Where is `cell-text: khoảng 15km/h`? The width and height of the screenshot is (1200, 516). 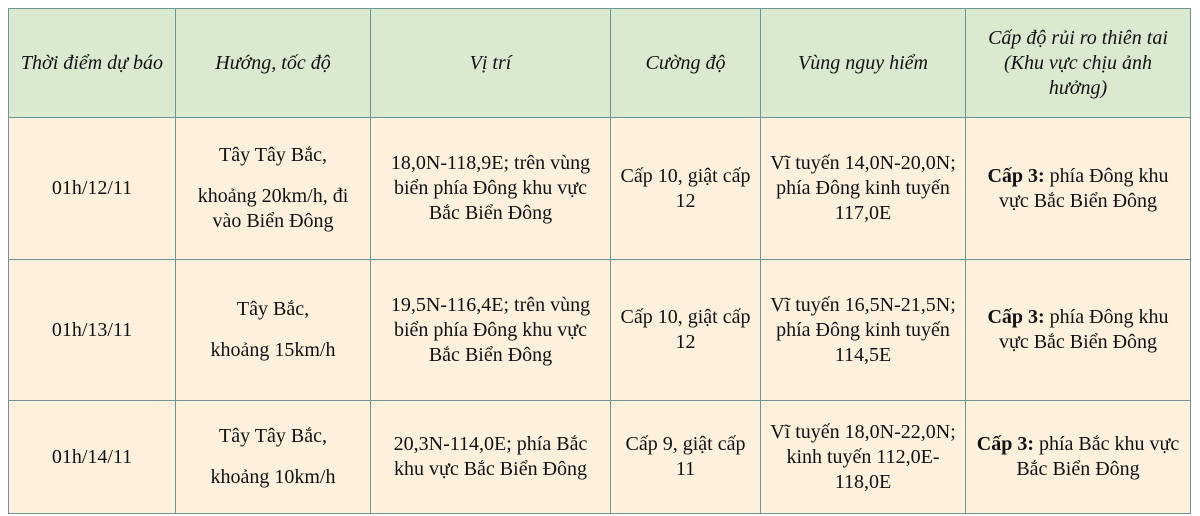
cell-text: khoảng 15km/h is located at coordinates (273, 350).